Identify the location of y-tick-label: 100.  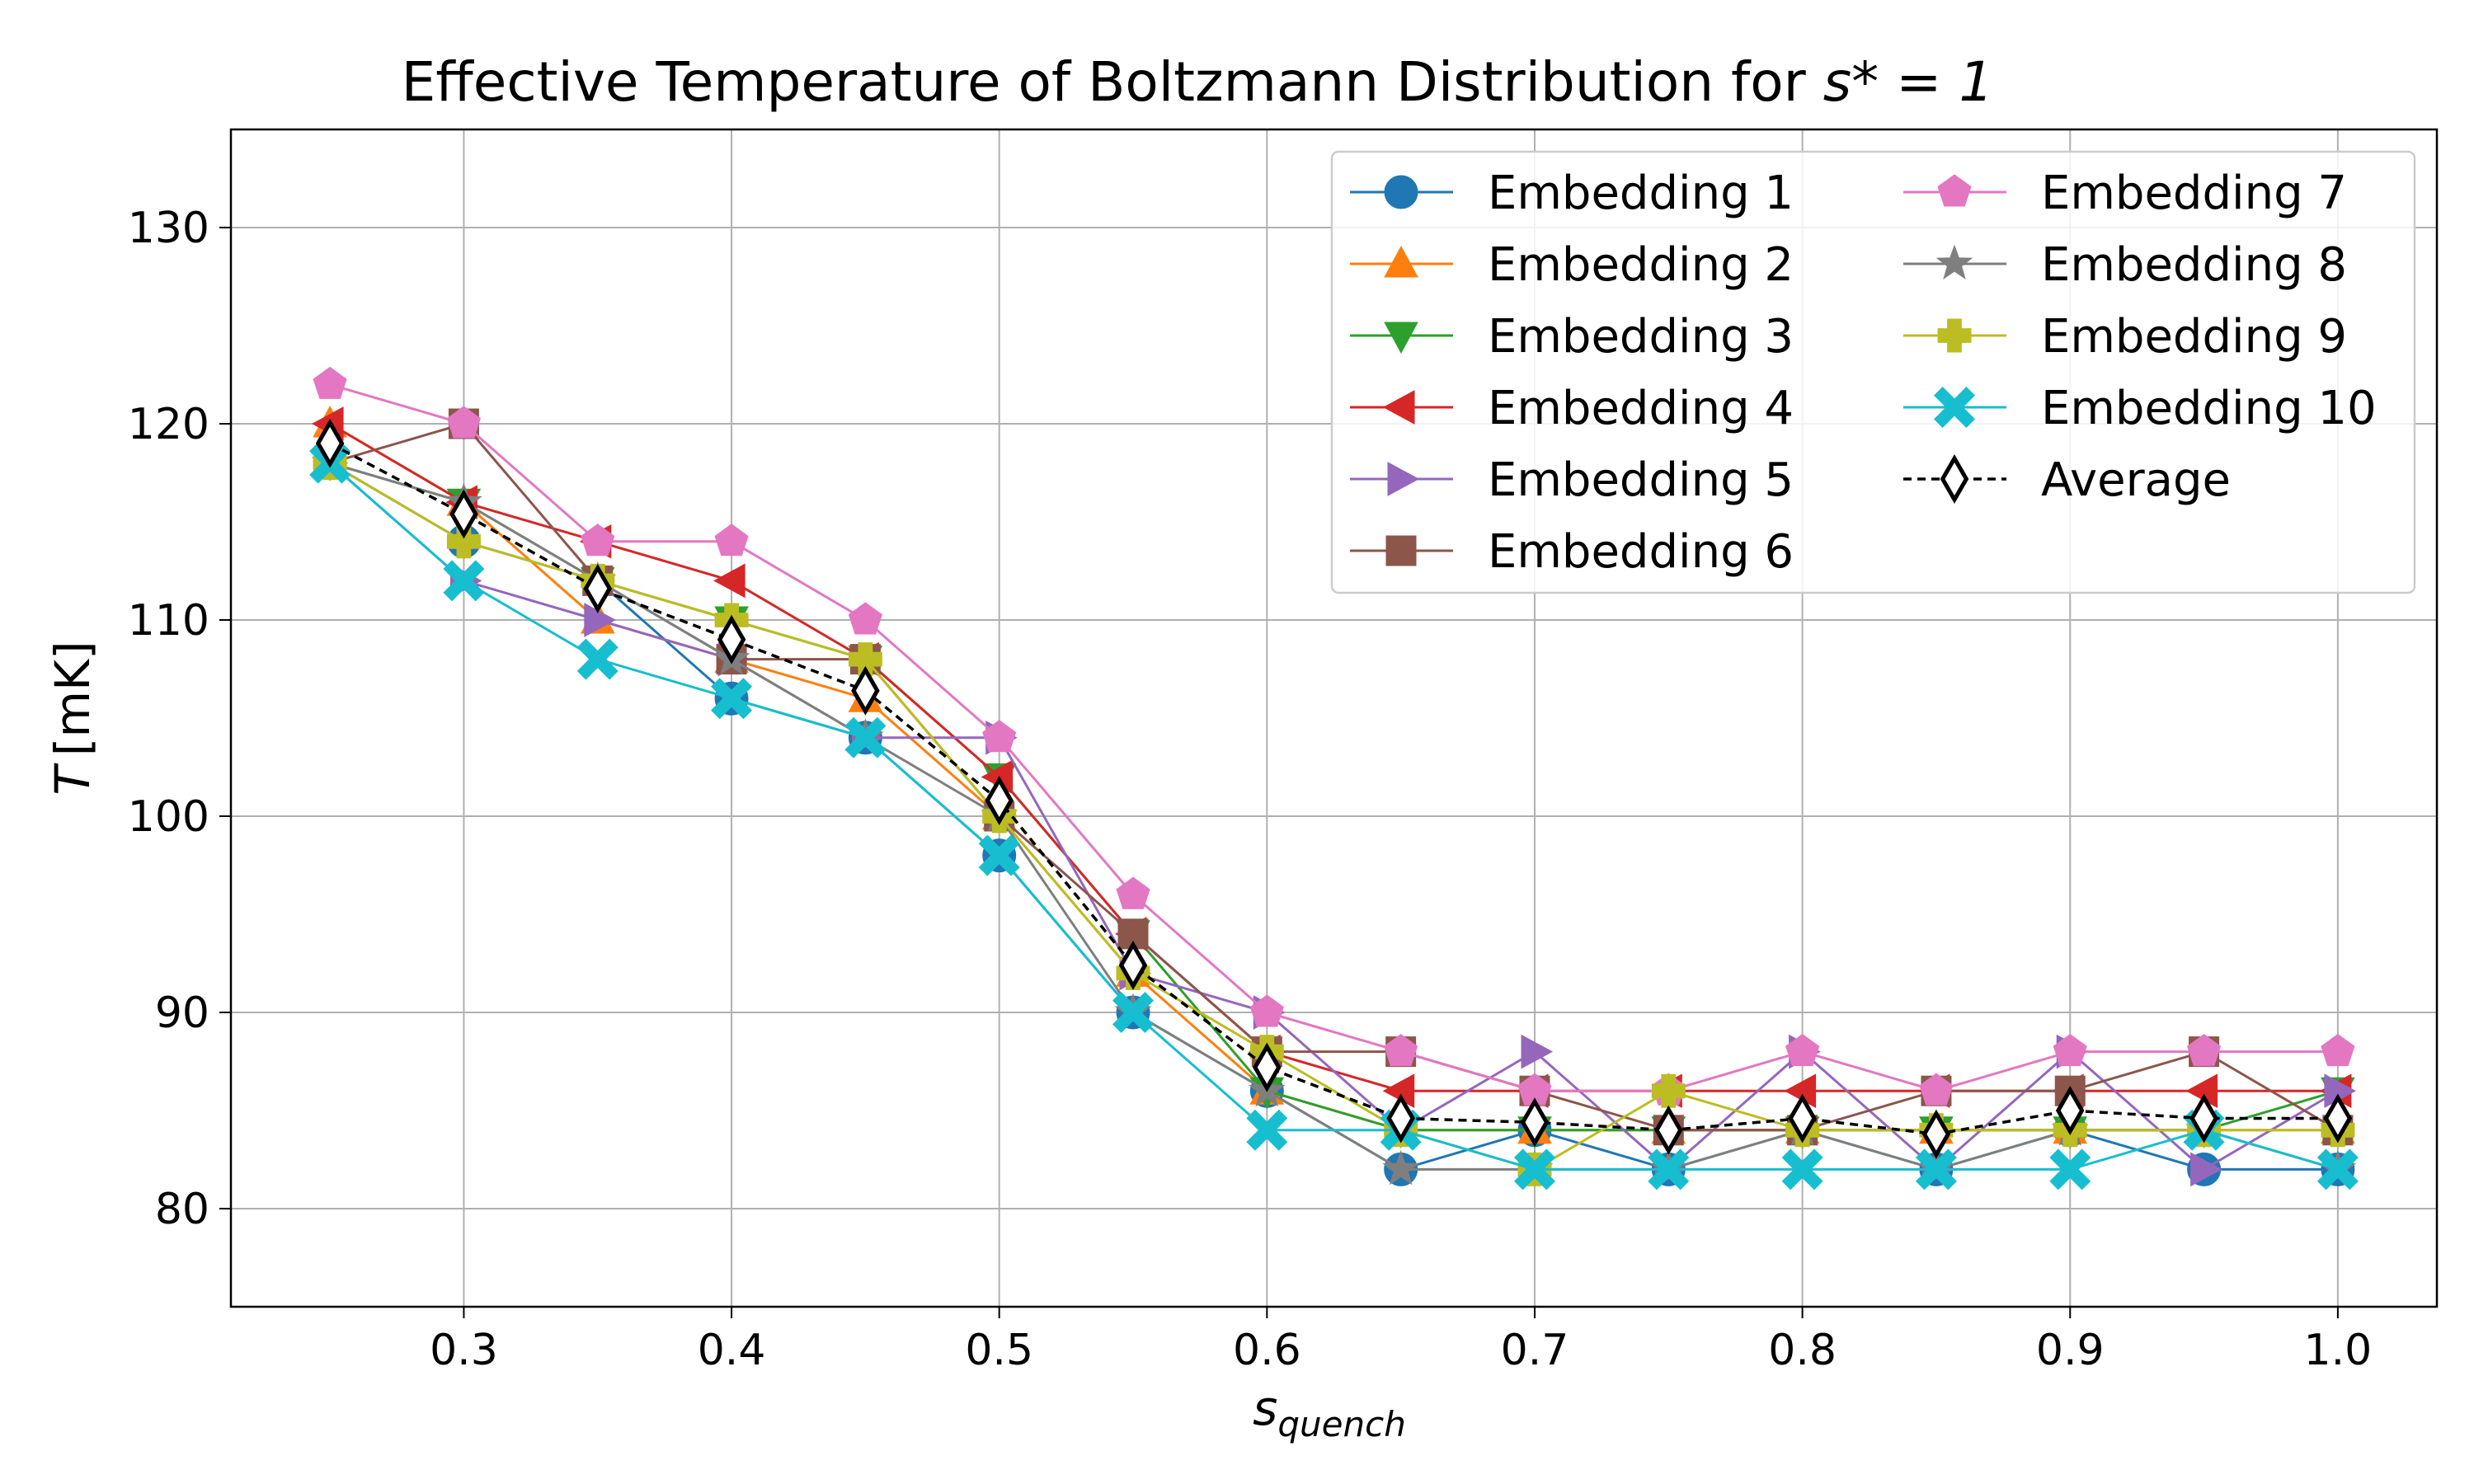
(168, 817).